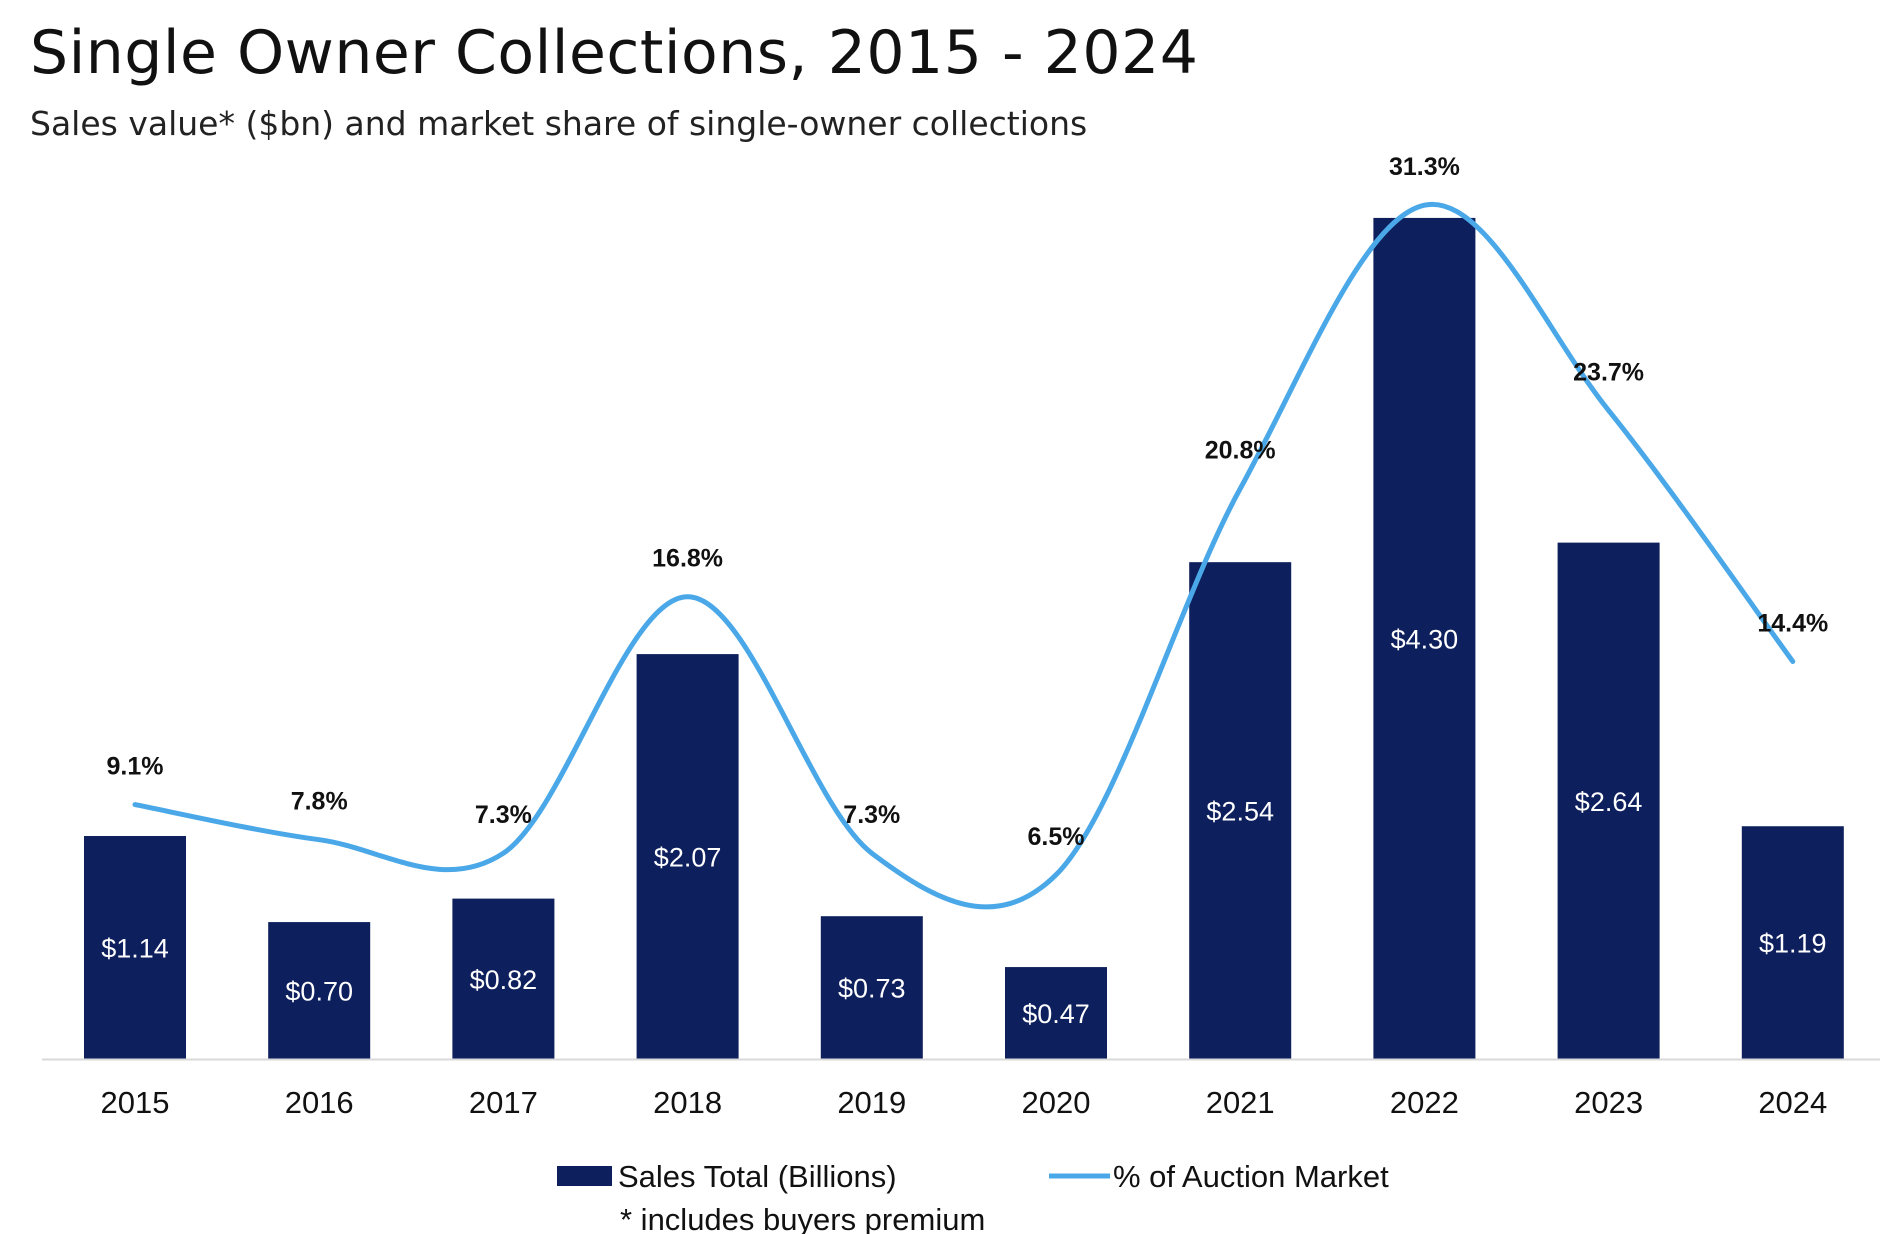 The image size is (1904, 1234). What do you see at coordinates (1056, 1102) in the screenshot?
I see `x-tick-label-2020: 2020` at bounding box center [1056, 1102].